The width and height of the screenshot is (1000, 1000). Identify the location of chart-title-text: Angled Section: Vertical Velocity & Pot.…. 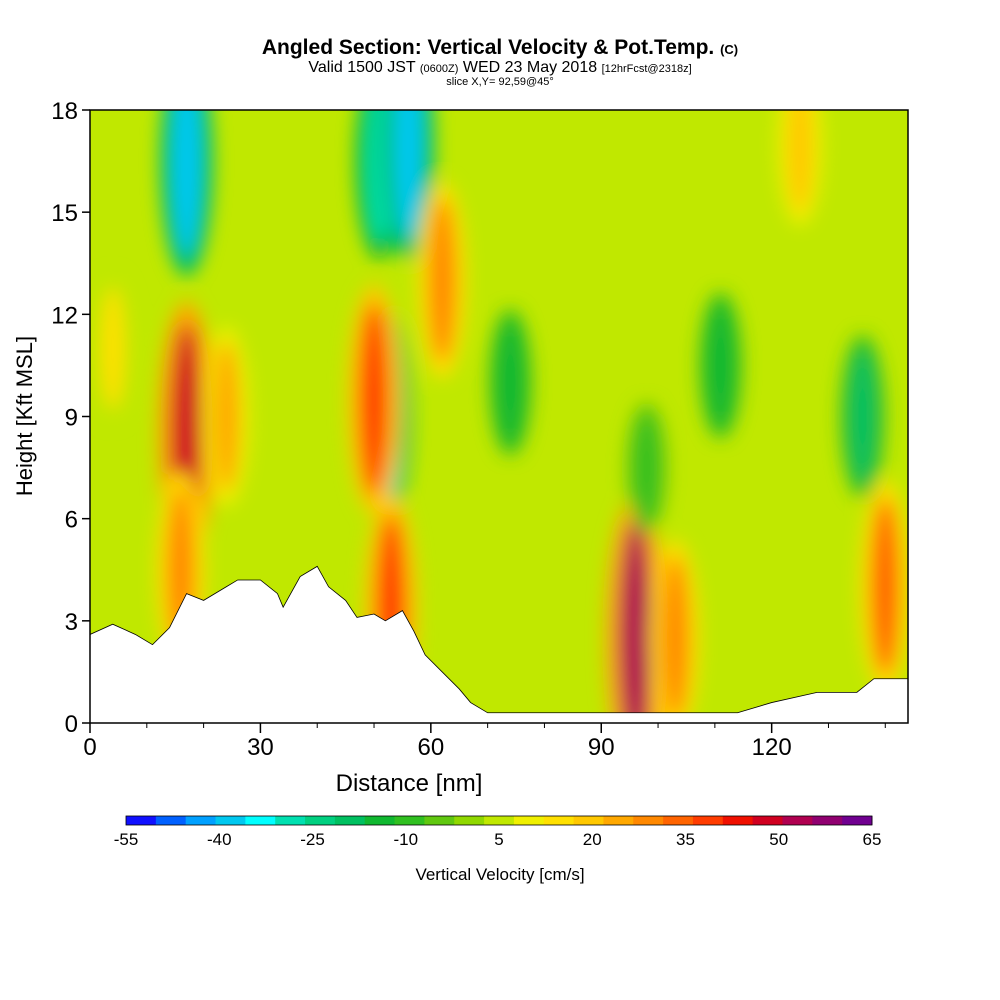
(488, 47).